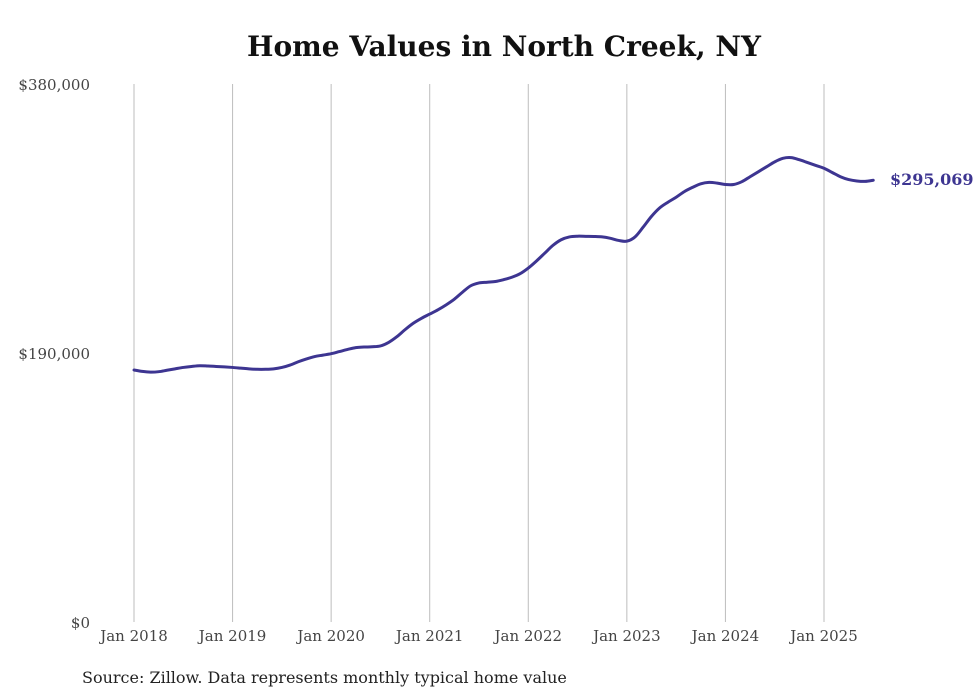  What do you see at coordinates (133, 636) in the screenshot?
I see `x-tick-label: Jan 2018` at bounding box center [133, 636].